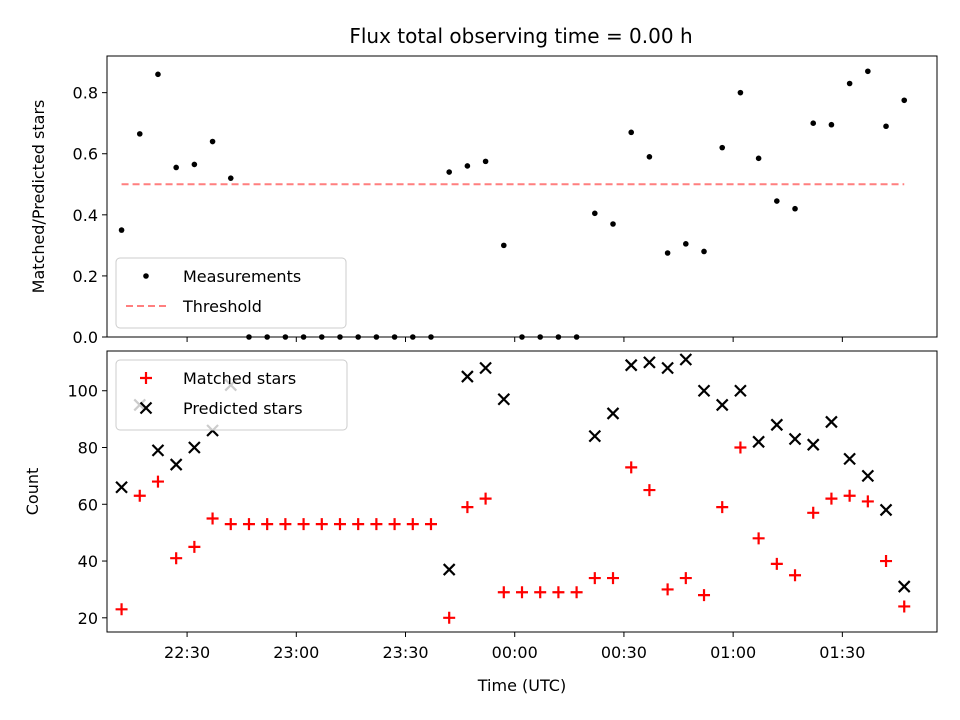 The height and width of the screenshot is (720, 960). What do you see at coordinates (520, 36) in the screenshot?
I see `chart-title: Flux total observing time = 0.00 h` at bounding box center [520, 36].